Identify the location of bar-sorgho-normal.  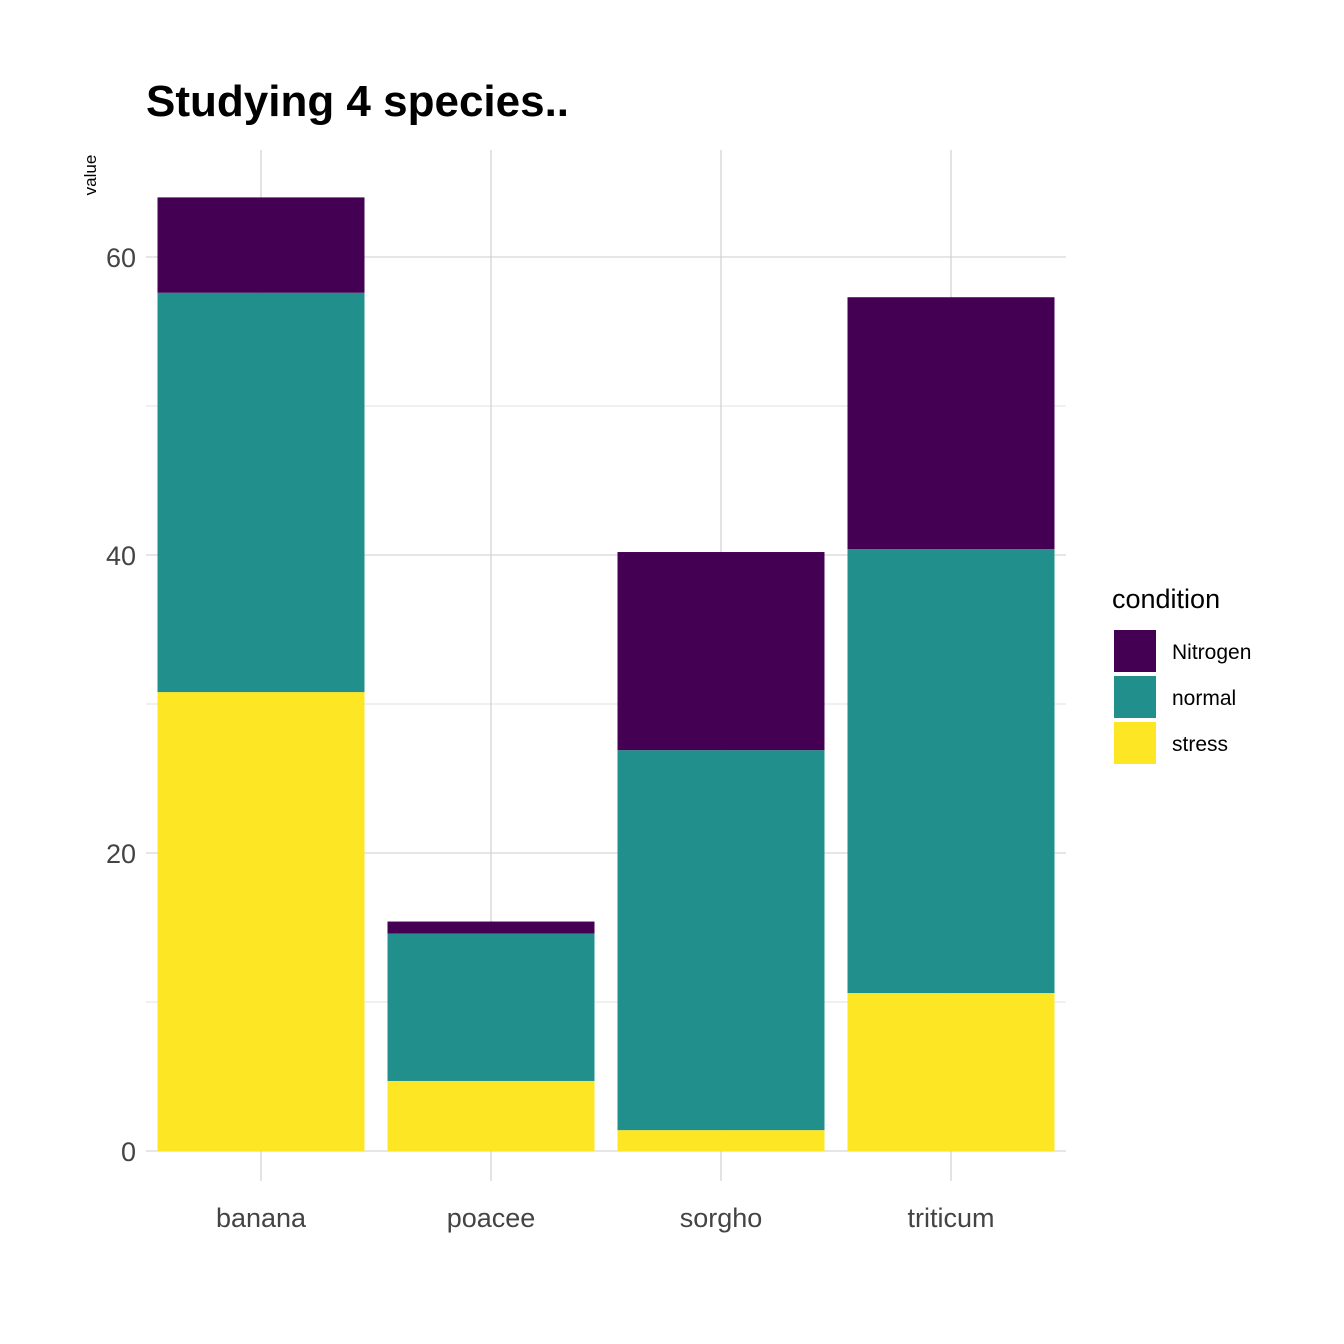
(721, 940).